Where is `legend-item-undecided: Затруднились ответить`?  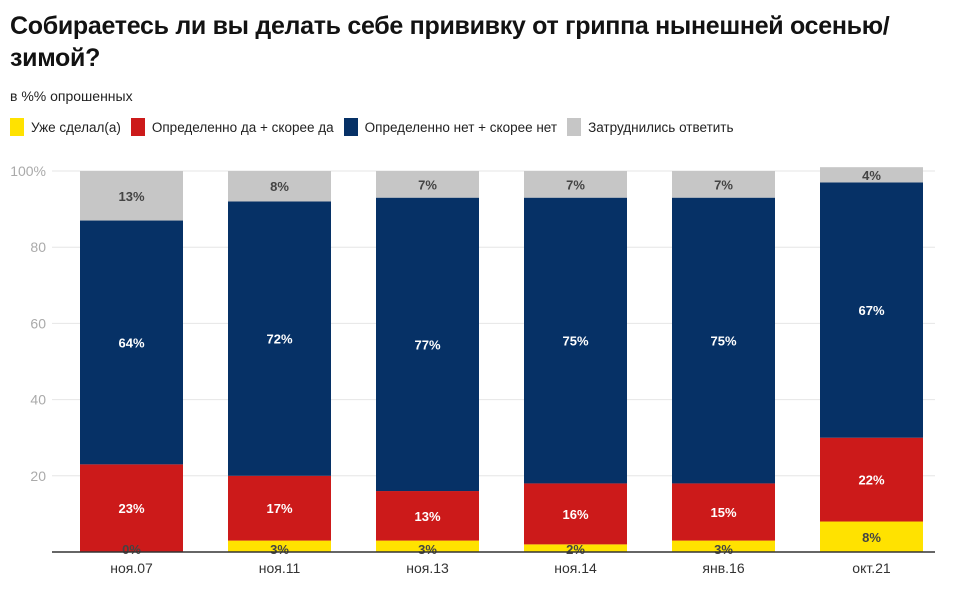
legend-item-undecided: Затруднились ответить is located at coordinates (650, 127).